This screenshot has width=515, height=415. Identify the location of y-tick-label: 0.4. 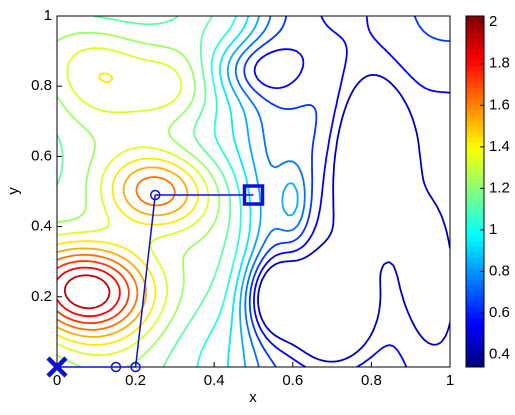
(41, 226).